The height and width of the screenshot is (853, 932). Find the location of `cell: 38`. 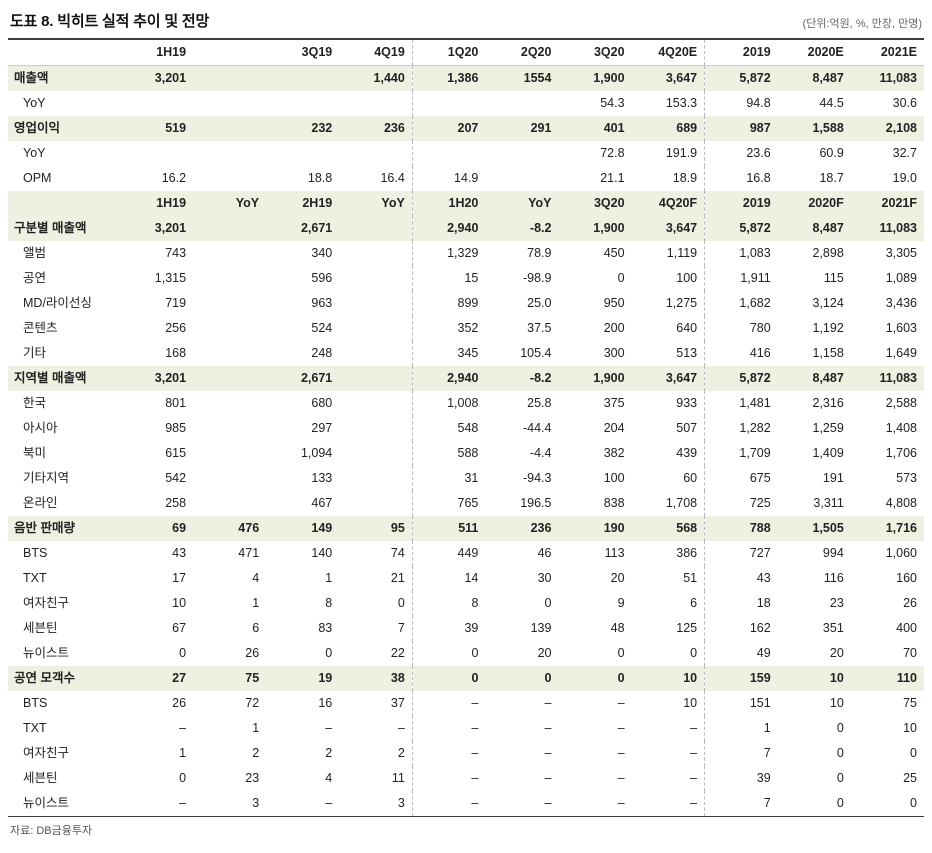

cell: 38 is located at coordinates (376, 678).